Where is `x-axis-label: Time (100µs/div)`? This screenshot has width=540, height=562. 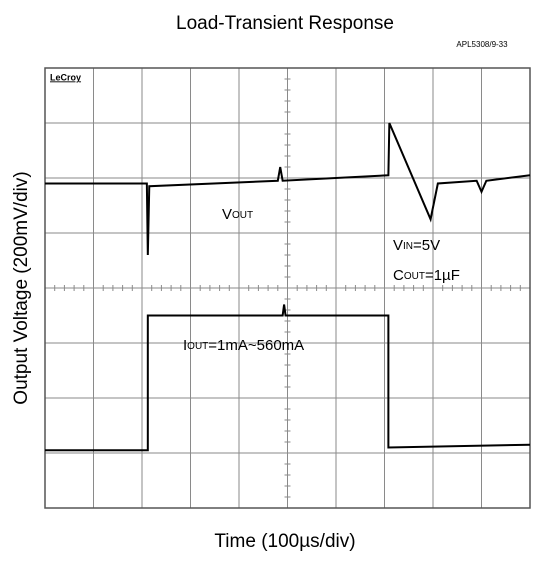 x-axis-label: Time (100µs/div) is located at coordinates (284, 541).